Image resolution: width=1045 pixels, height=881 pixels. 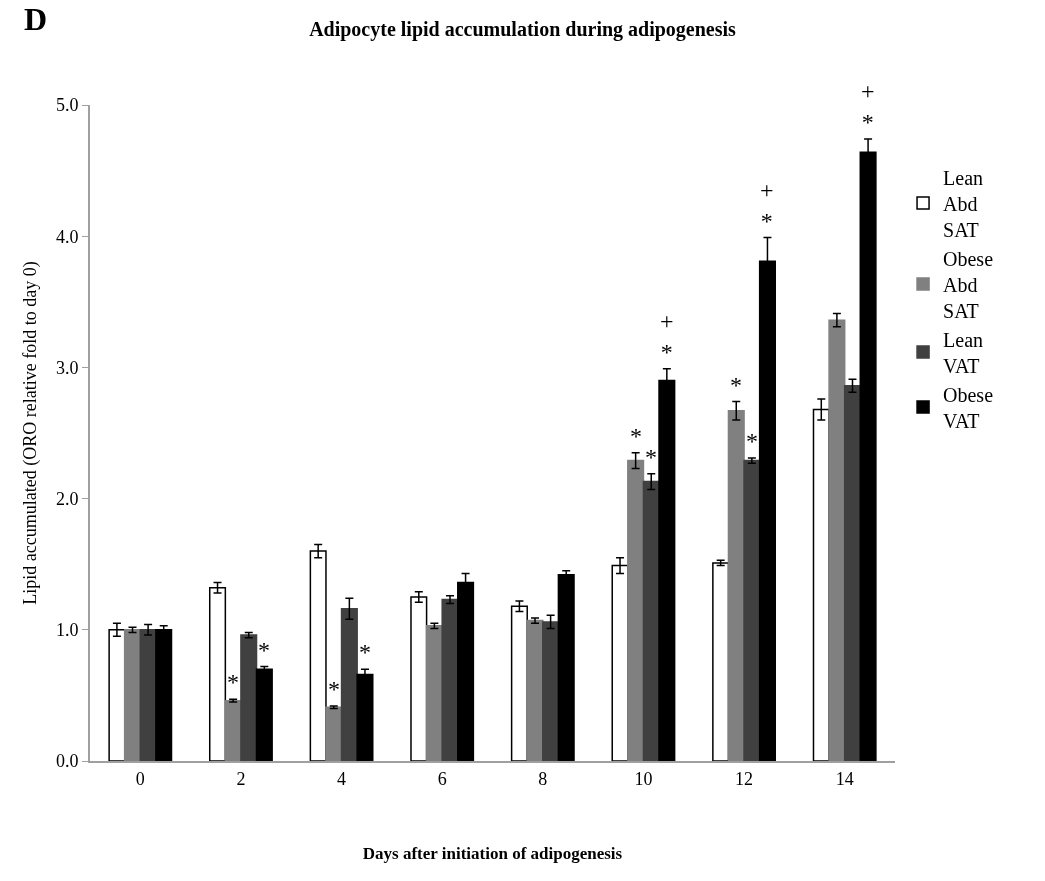 What do you see at coordinates (67, 761) in the screenshot?
I see `y-tick-label: 0.0` at bounding box center [67, 761].